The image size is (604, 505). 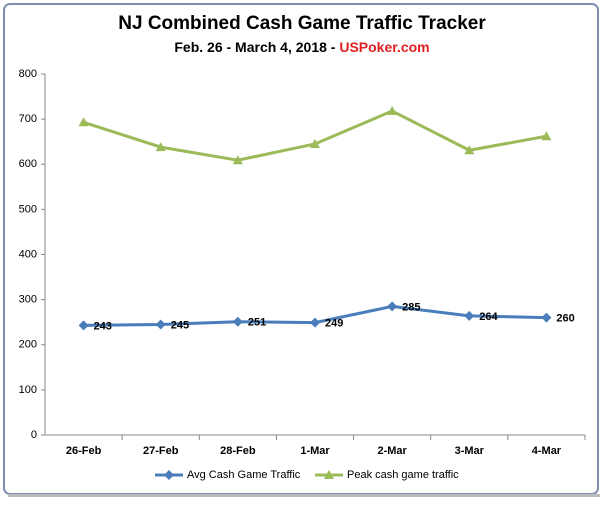 What do you see at coordinates (392, 451) in the screenshot?
I see `x-tick-label: 2-Mar` at bounding box center [392, 451].